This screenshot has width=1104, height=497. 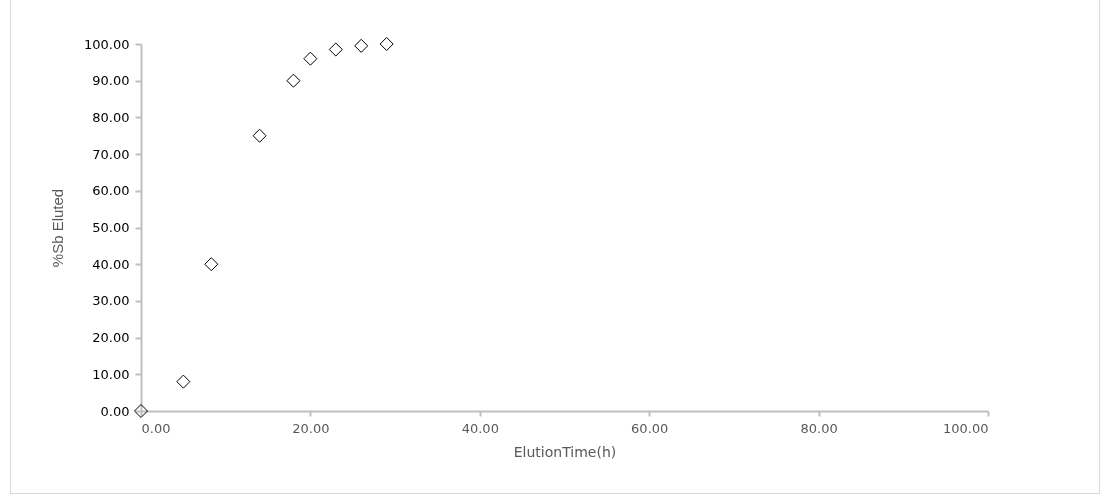 What do you see at coordinates (966, 428) in the screenshot?
I see `x-tick-label: 100.00` at bounding box center [966, 428].